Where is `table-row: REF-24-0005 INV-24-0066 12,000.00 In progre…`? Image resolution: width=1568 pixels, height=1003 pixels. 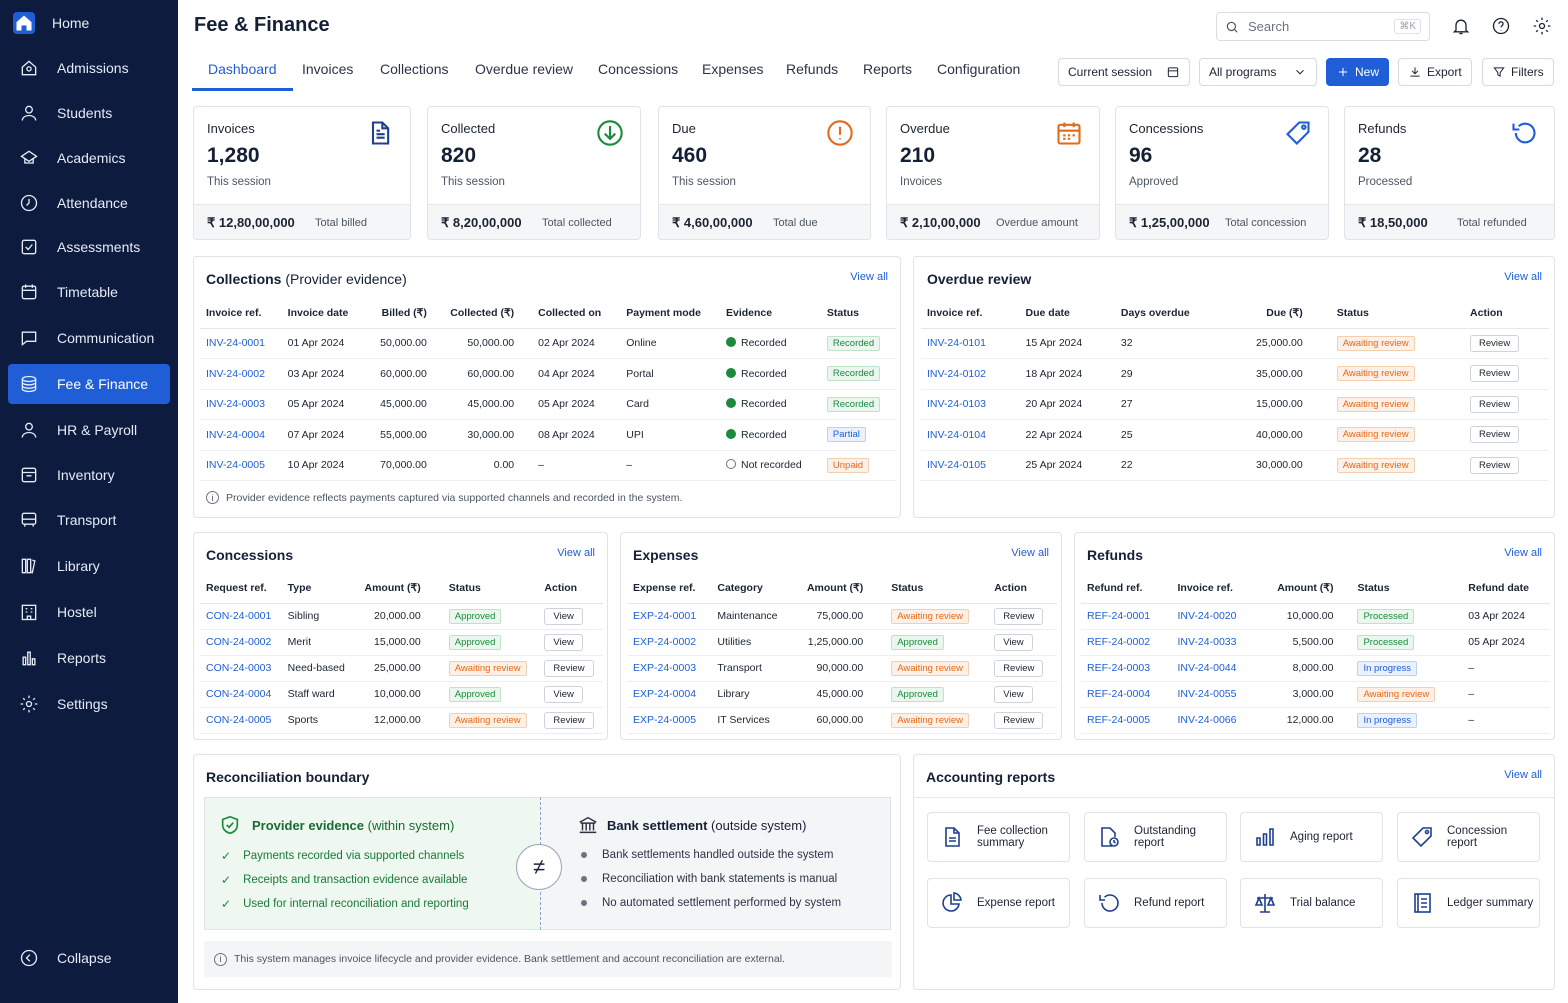
table-row: REF-24-0005 INV-24-0066 12,000.00 In progre… is located at coordinates (1315, 720).